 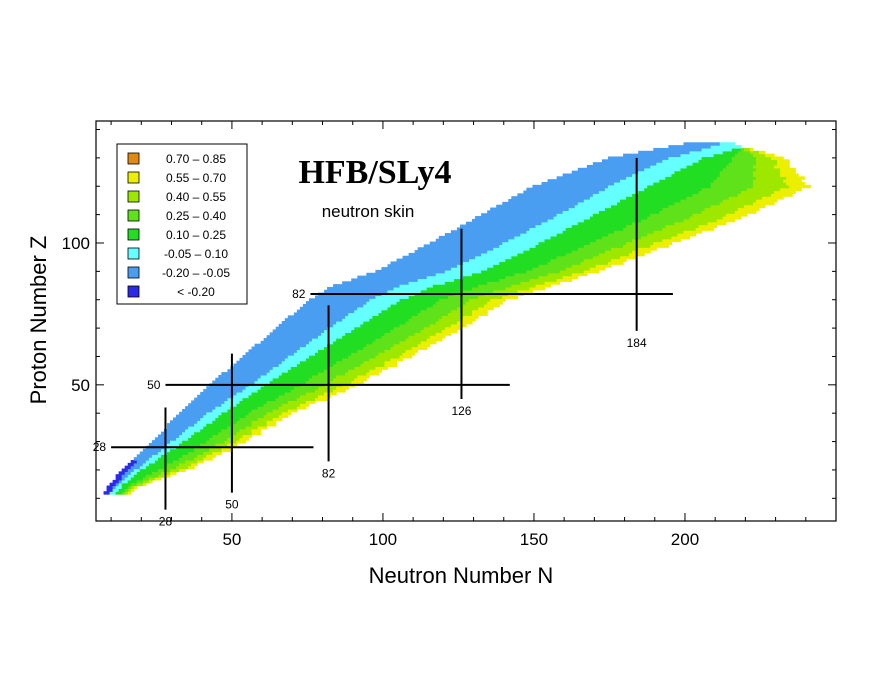 What do you see at coordinates (100, 447) in the screenshot?
I see `magic-label-z-28: 28` at bounding box center [100, 447].